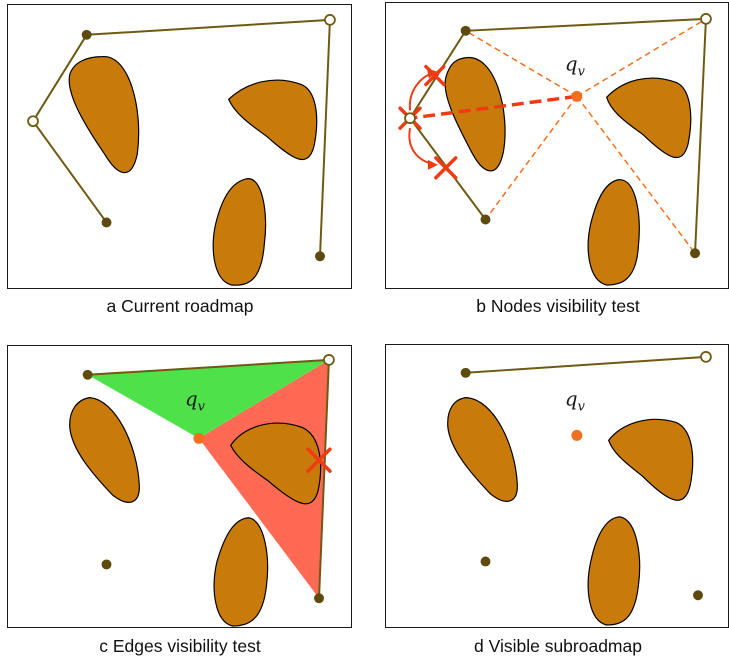  Describe the element at coordinates (60, 78) in the screenshot. I see `edge-left-upper` at that location.